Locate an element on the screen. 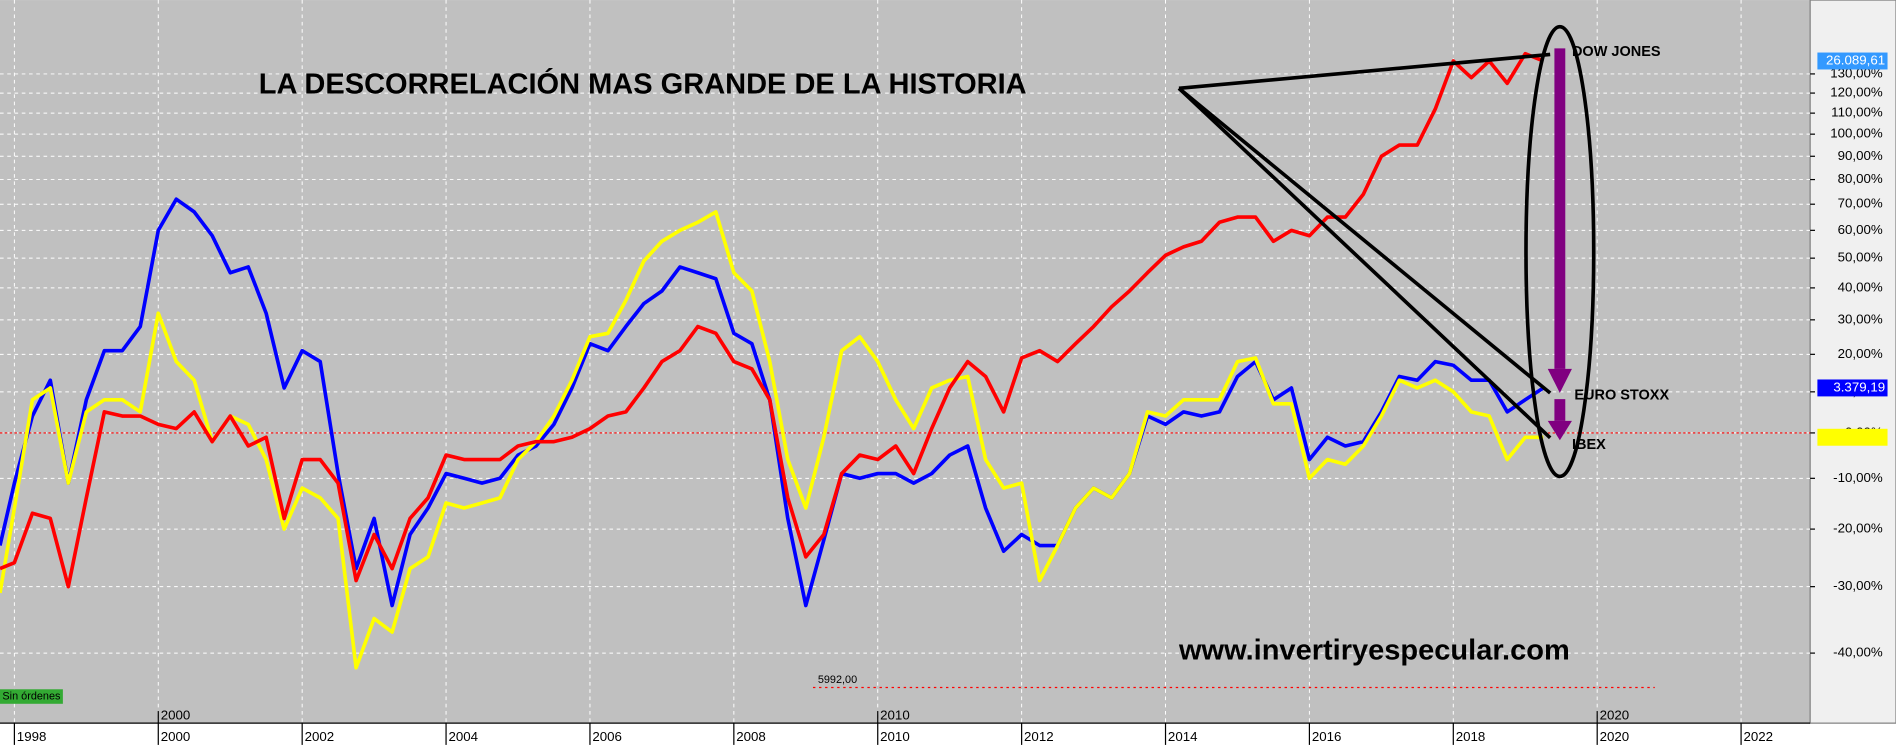 The image size is (1896, 751). x-tick-label: 2022 is located at coordinates (1758, 736).